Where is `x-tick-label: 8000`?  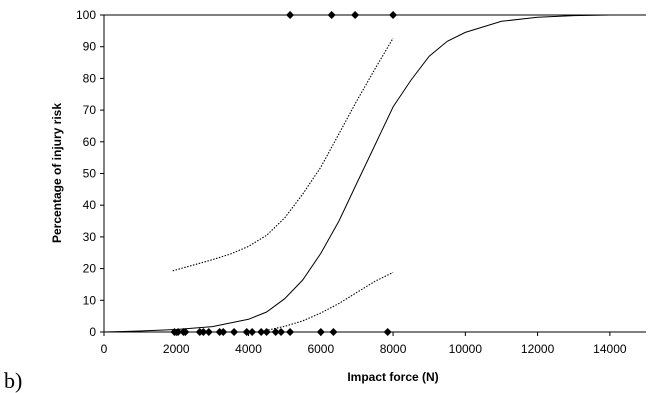
x-tick-label: 8000 is located at coordinates (393, 349).